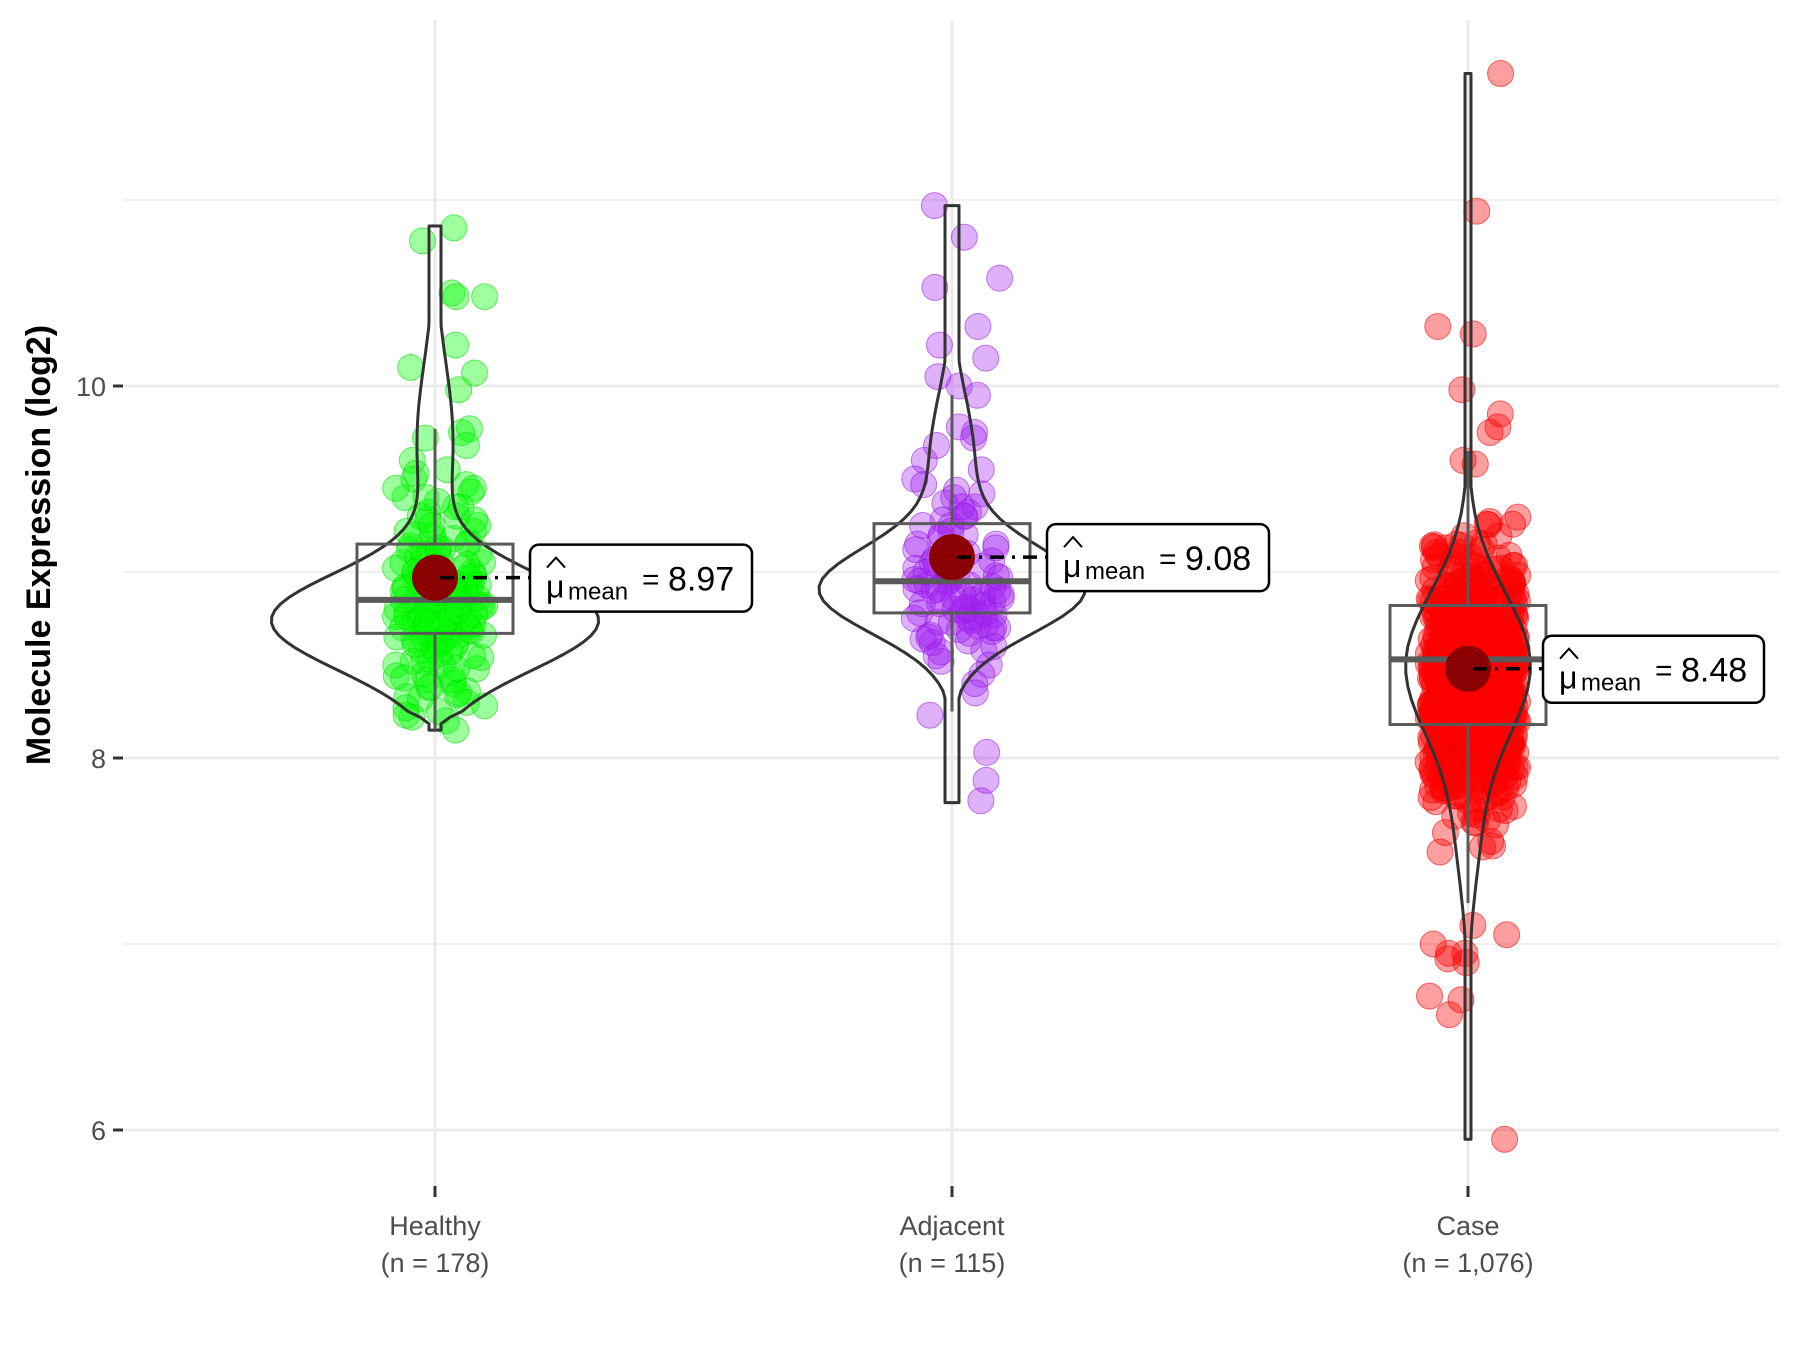 The height and width of the screenshot is (1350, 1800). I want to click on x-tick-label: Case, so click(1467, 1226).